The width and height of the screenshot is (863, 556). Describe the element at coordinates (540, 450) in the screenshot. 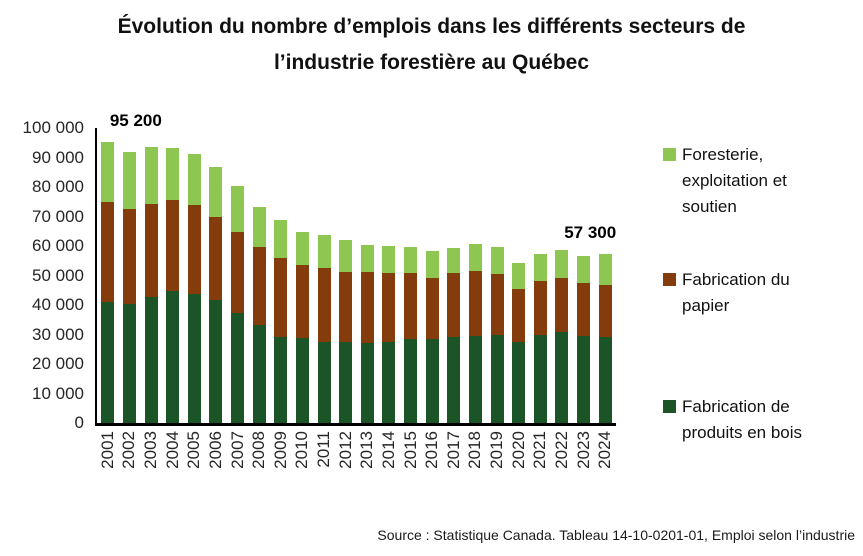

I see `x-axis-label: 2021` at that location.